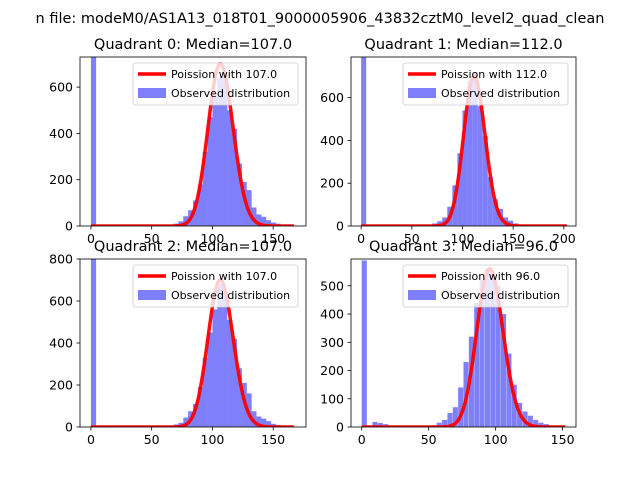  What do you see at coordinates (273, 238) in the screenshot?
I see `x-tick-label: 150` at bounding box center [273, 238].